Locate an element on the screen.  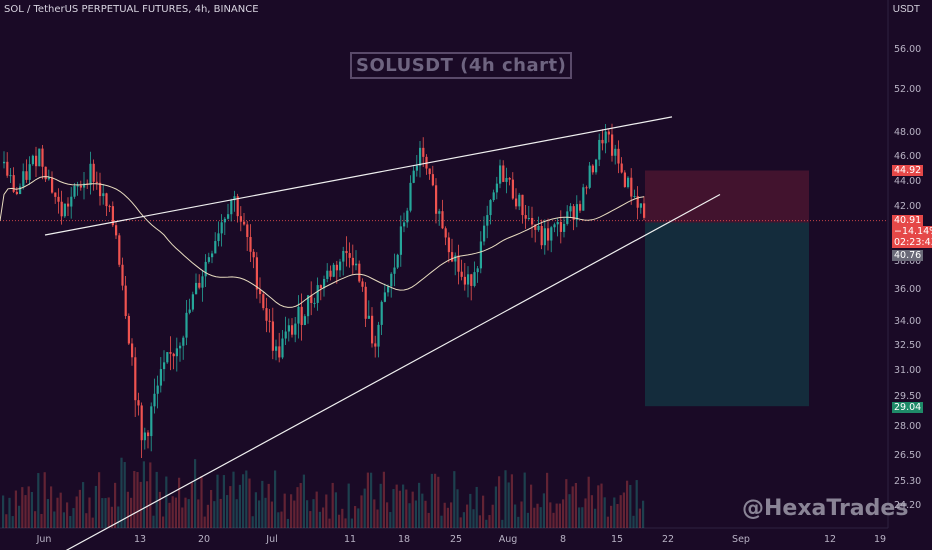
upper-trendline is located at coordinates (358, 176).